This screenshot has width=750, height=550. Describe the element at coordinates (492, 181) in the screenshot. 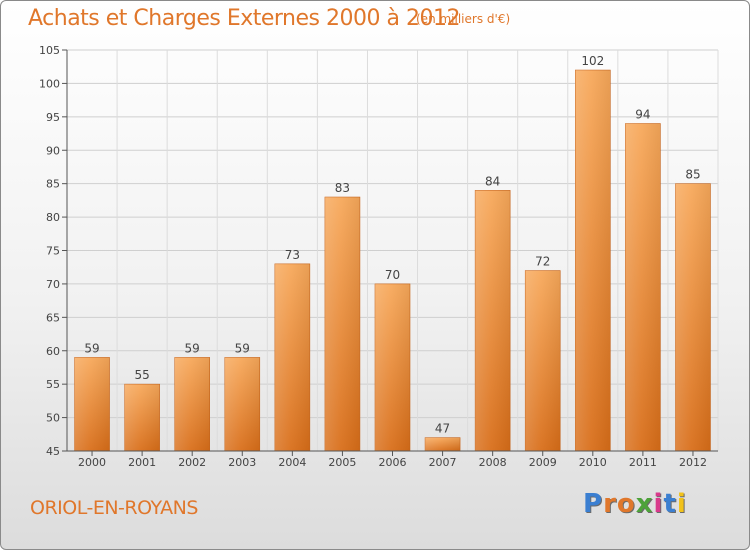

I see `bar-value-label: 84` at that location.